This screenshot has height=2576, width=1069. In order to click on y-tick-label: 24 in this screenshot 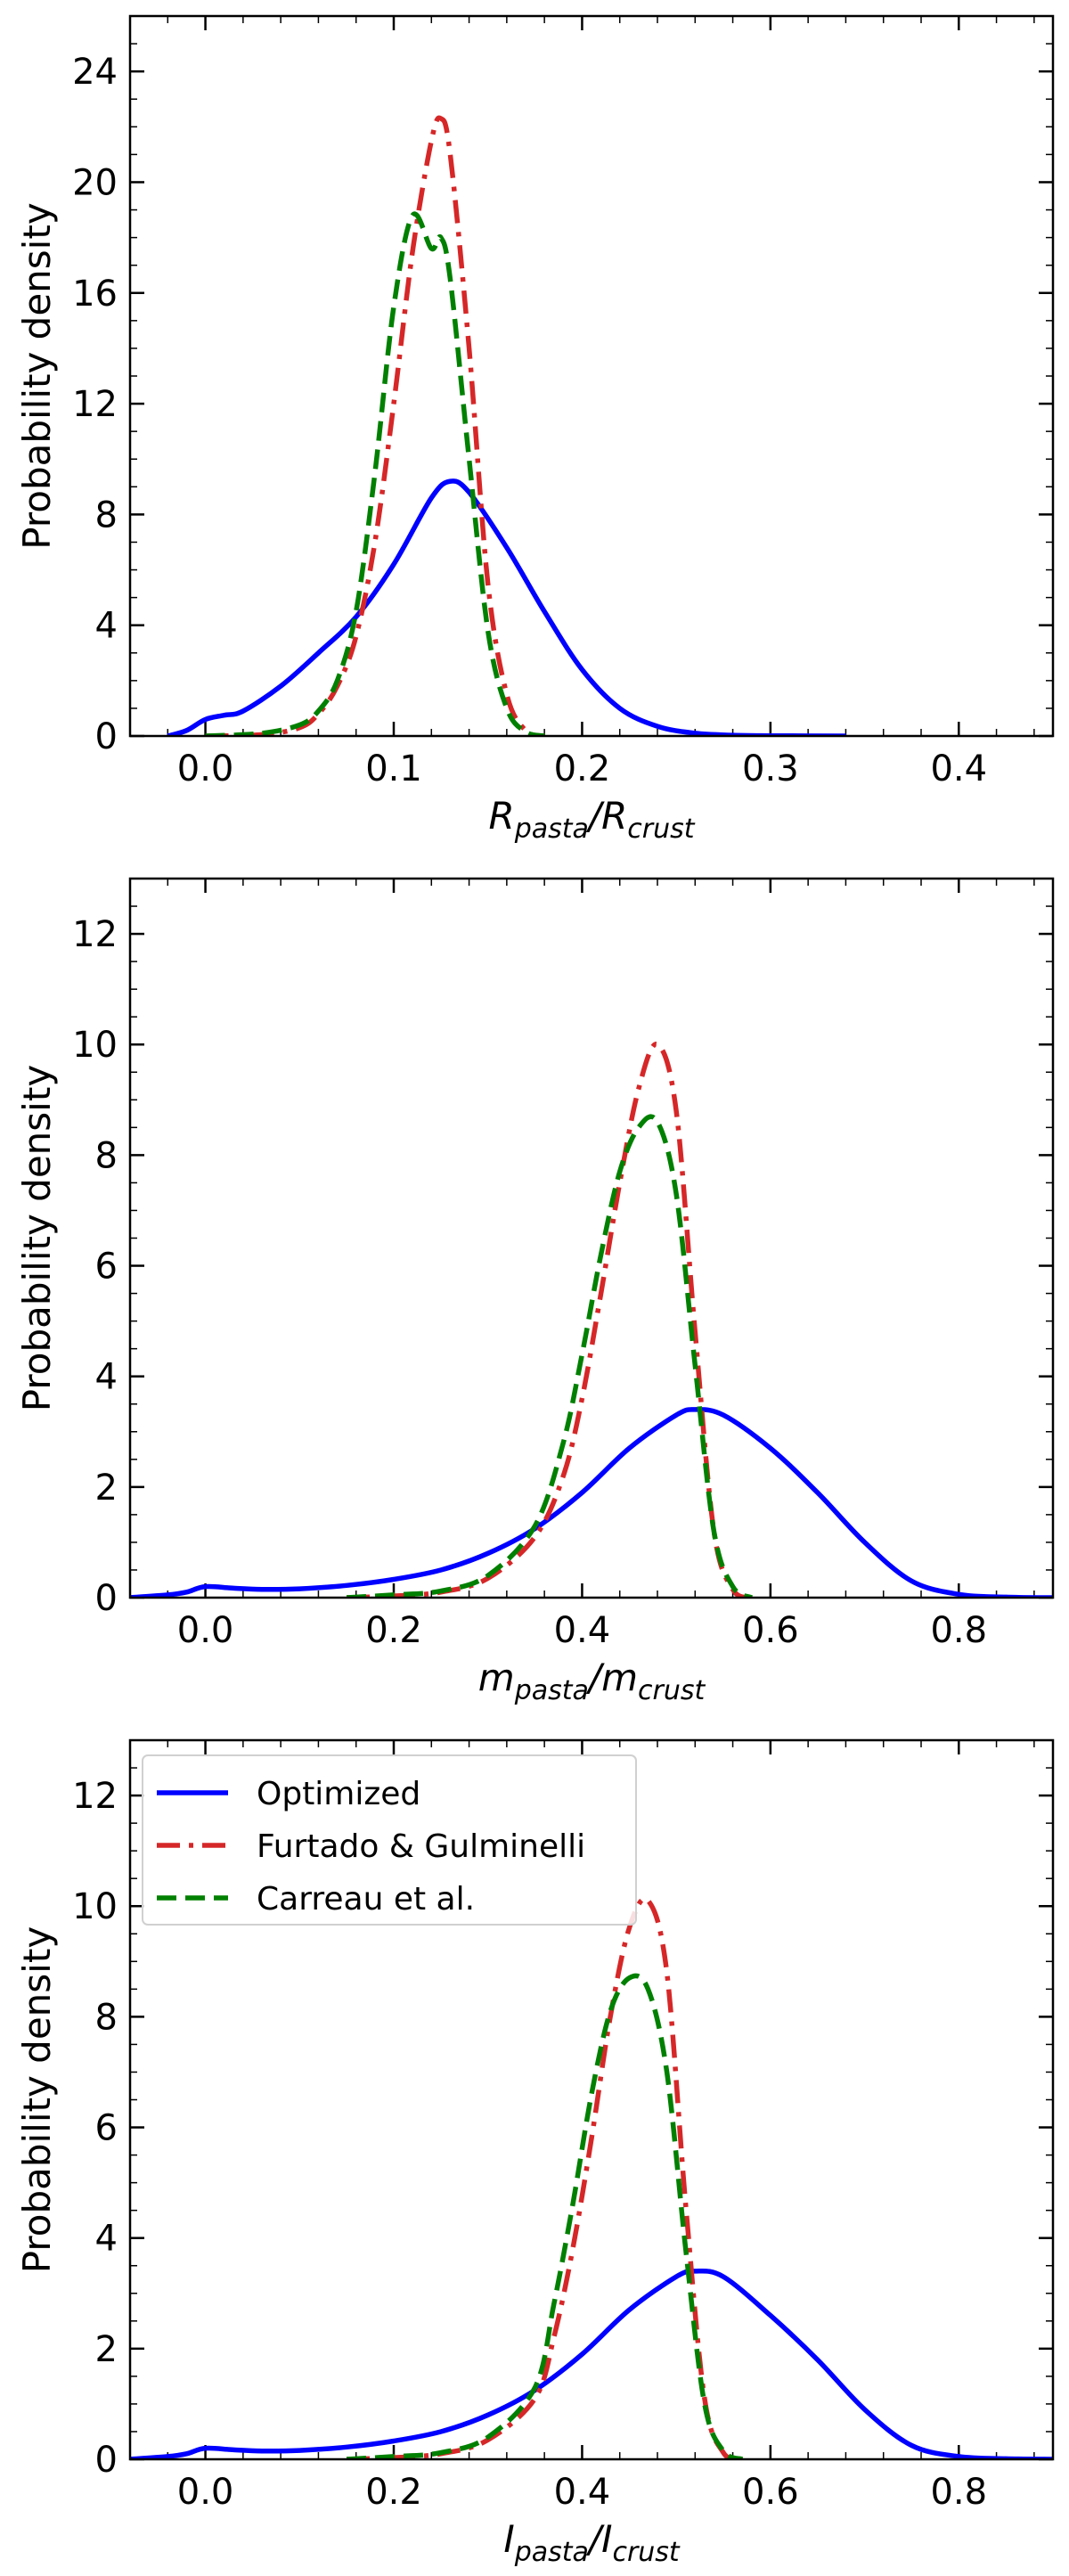, I will do `click(95, 72)`.